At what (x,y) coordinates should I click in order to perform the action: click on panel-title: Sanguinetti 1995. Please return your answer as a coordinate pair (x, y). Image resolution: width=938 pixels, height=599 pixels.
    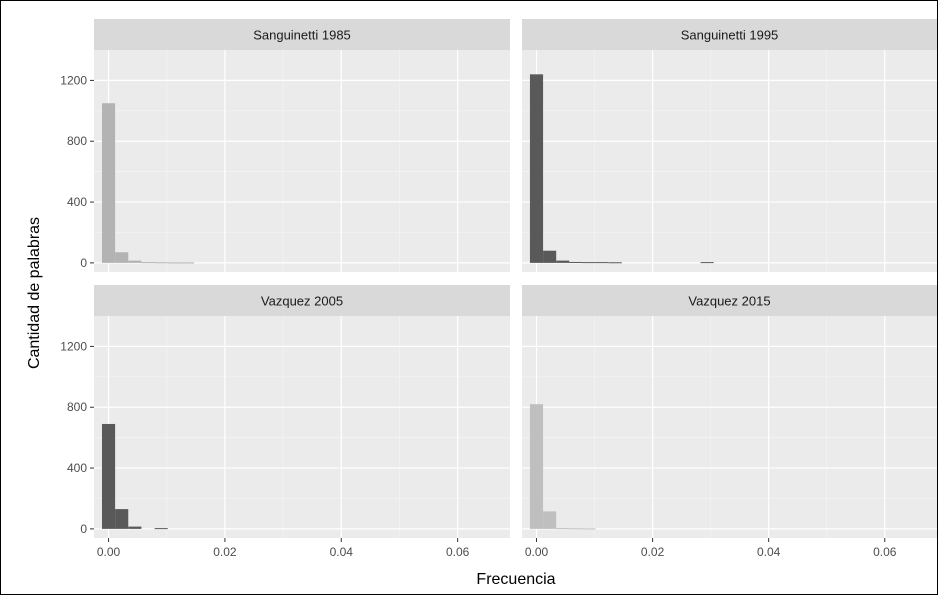
    Looking at the image, I should click on (730, 35).